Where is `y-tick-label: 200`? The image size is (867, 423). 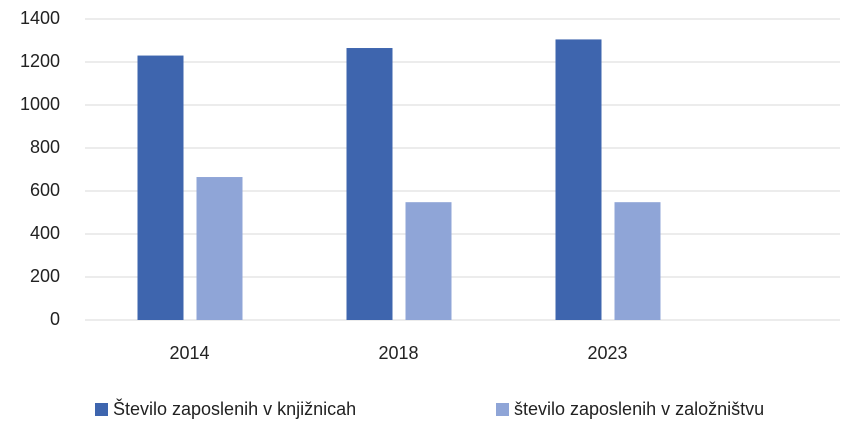 y-tick-label: 200 is located at coordinates (45, 276).